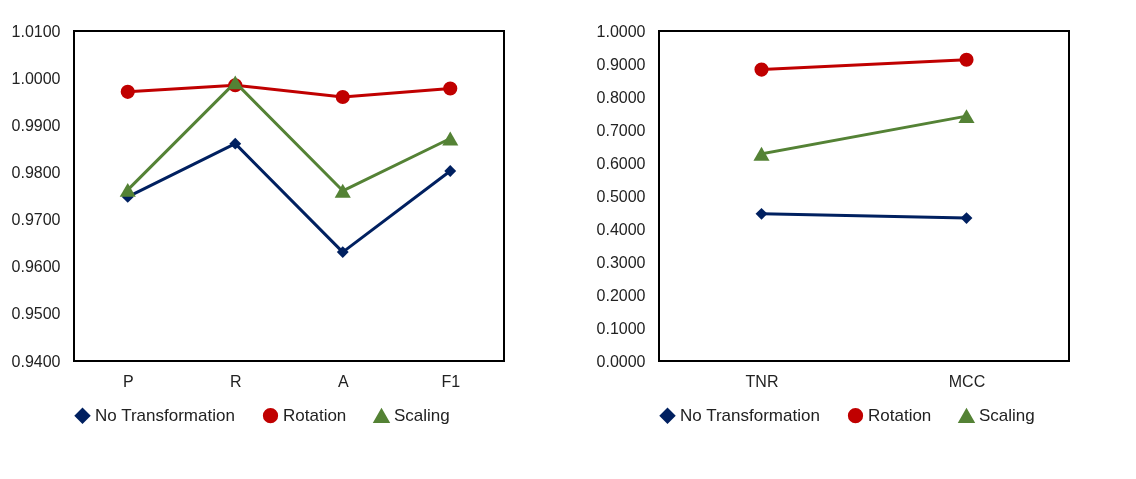 The image size is (1136, 479). What do you see at coordinates (621, 97) in the screenshot?
I see `y-tick-label: 0.8000` at bounding box center [621, 97].